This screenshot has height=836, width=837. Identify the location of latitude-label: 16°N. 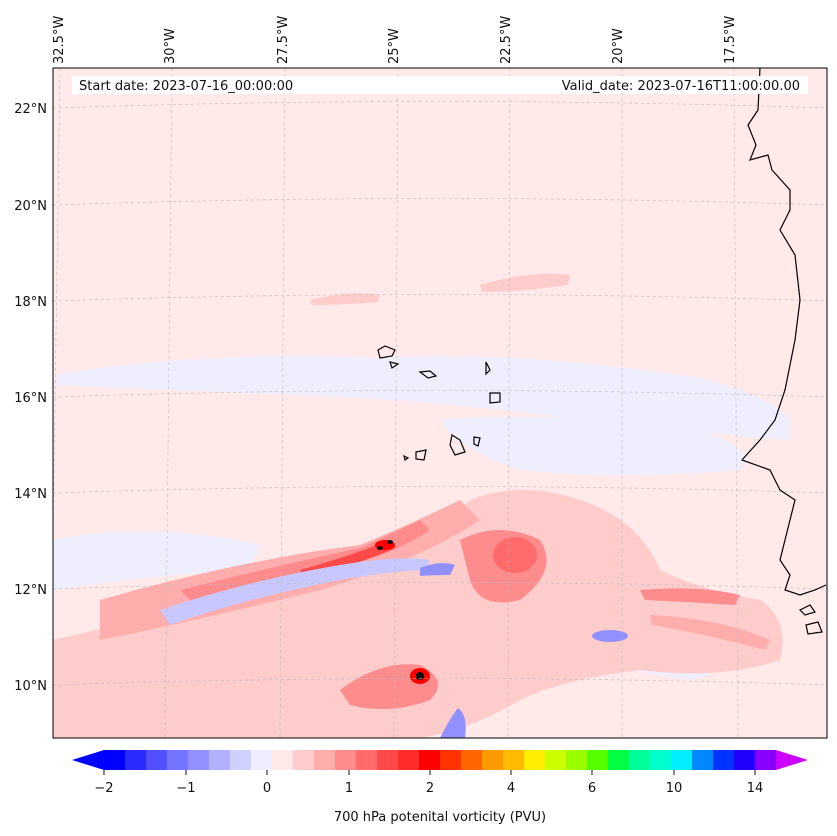
(30, 398).